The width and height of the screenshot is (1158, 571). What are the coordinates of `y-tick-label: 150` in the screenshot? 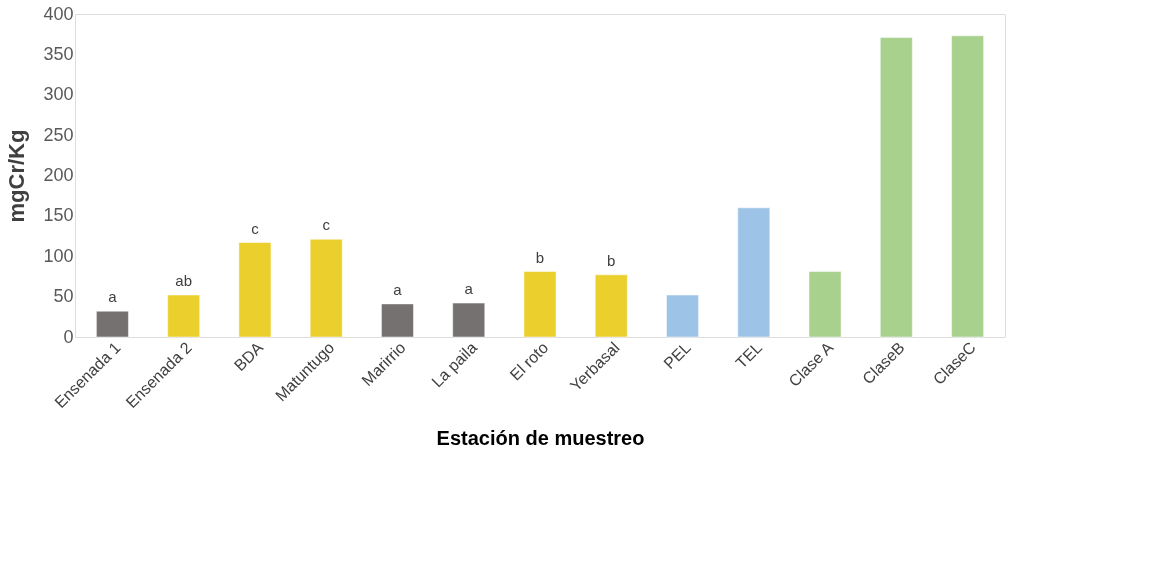 It's located at (58, 215).